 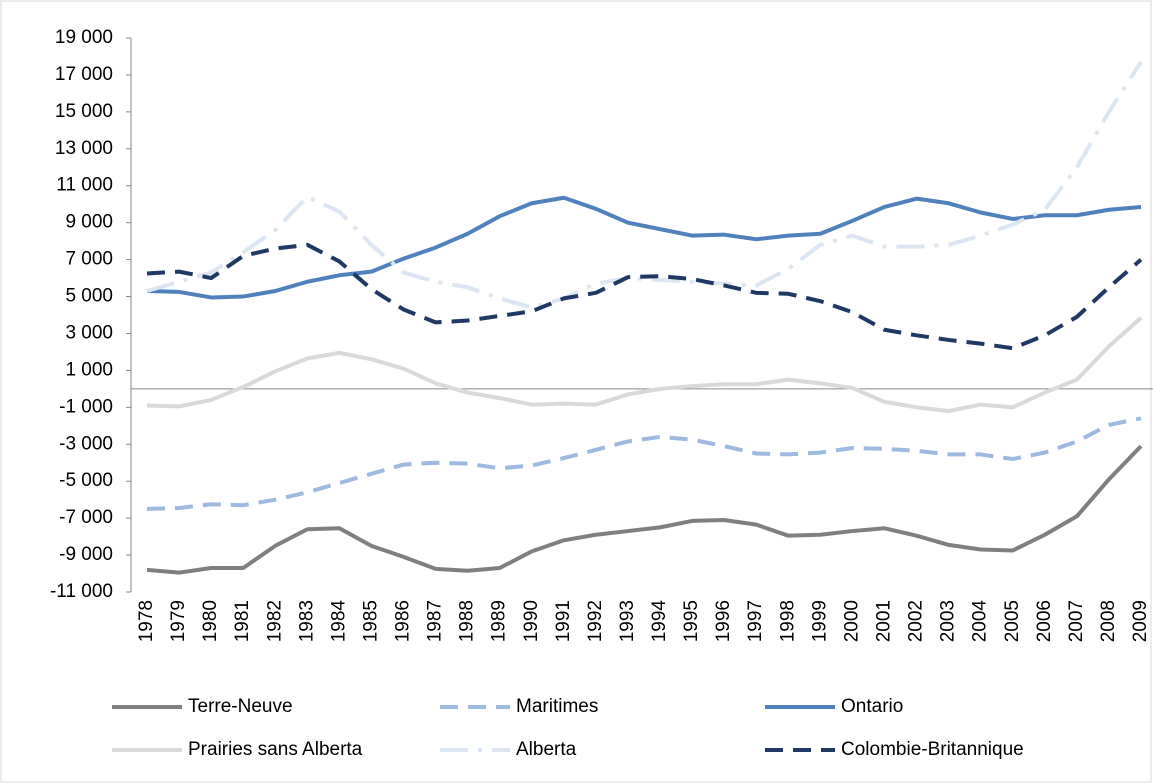 I want to click on x-tick-label: 1990, so click(x=531, y=621).